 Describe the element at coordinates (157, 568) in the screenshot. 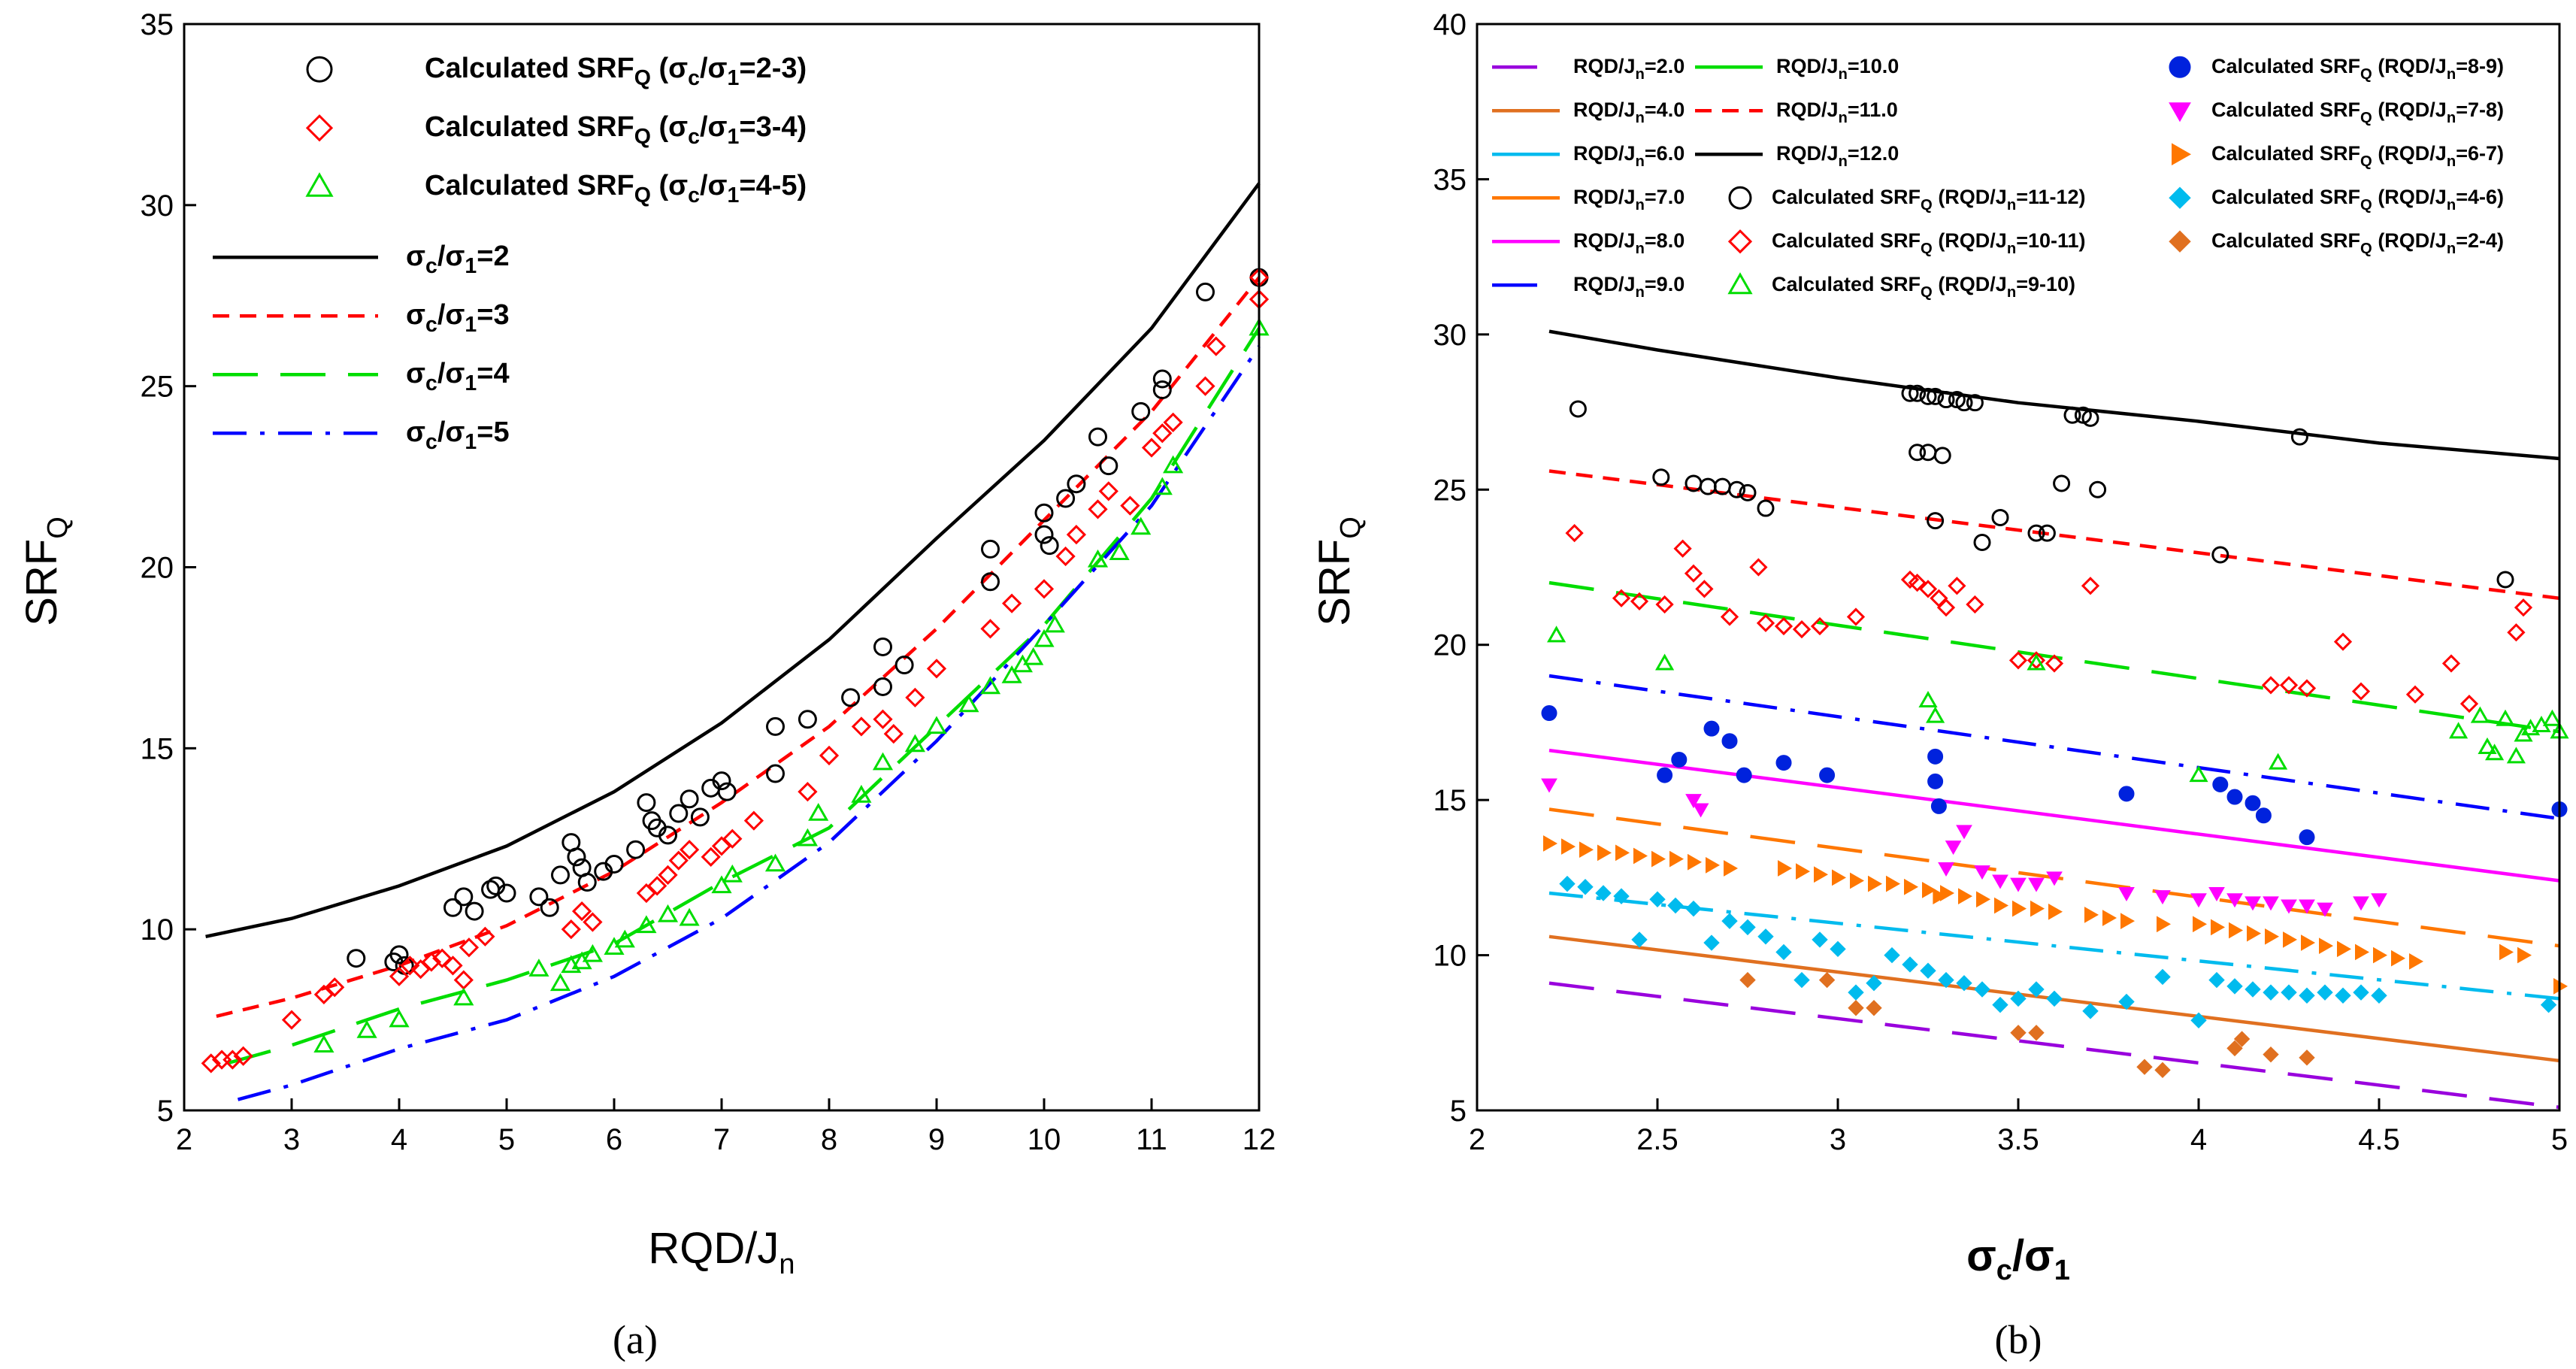

I see `y-tick-label: 20` at that location.